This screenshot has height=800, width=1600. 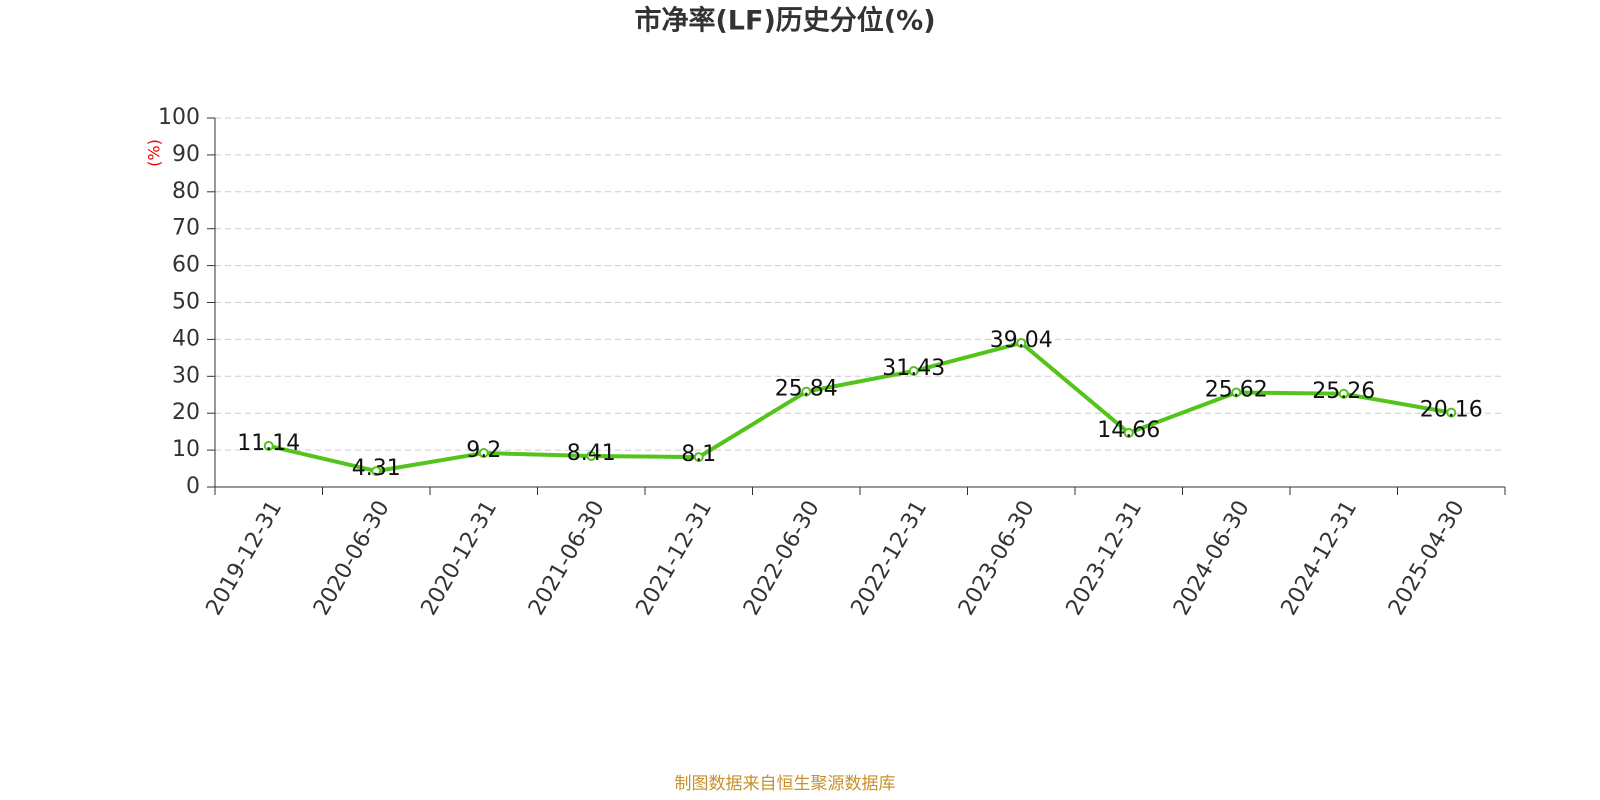 I want to click on data-label: 4.31, so click(x=376, y=468).